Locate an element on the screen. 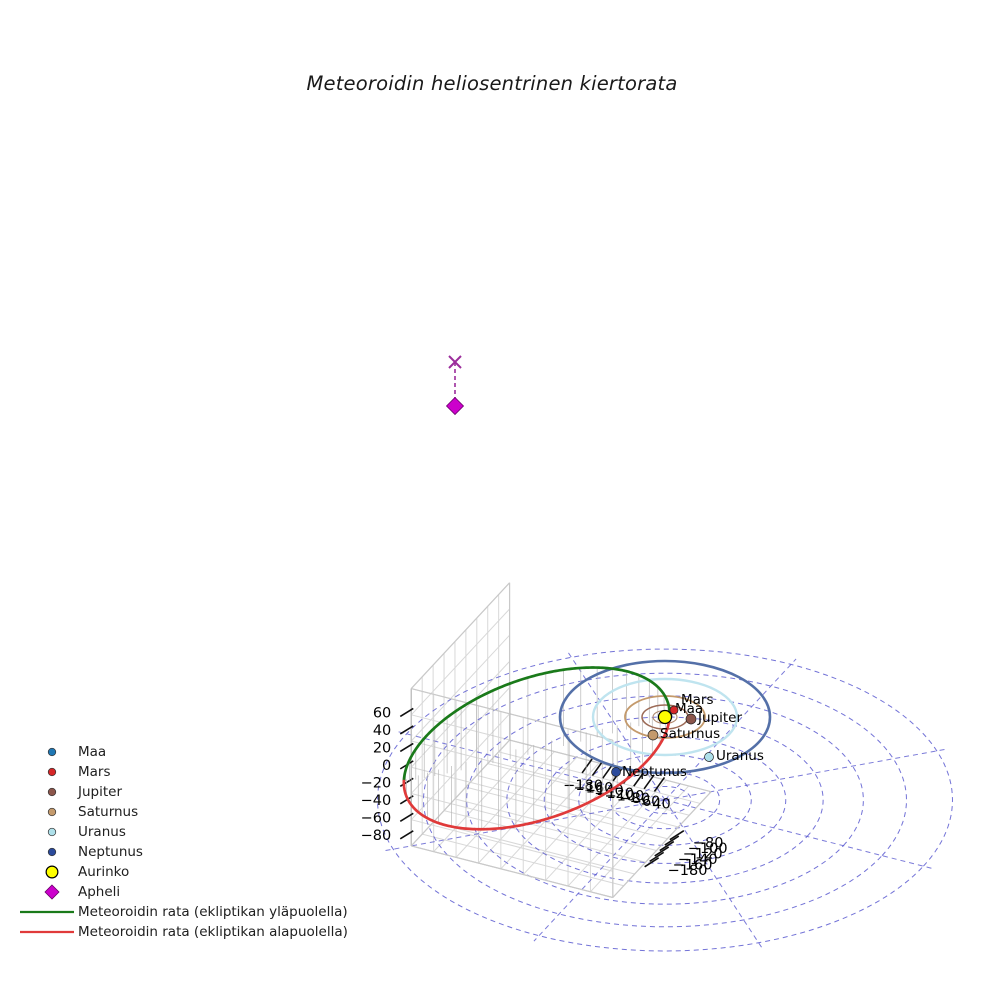  orbit-drop-lines is located at coordinates (537, 748).